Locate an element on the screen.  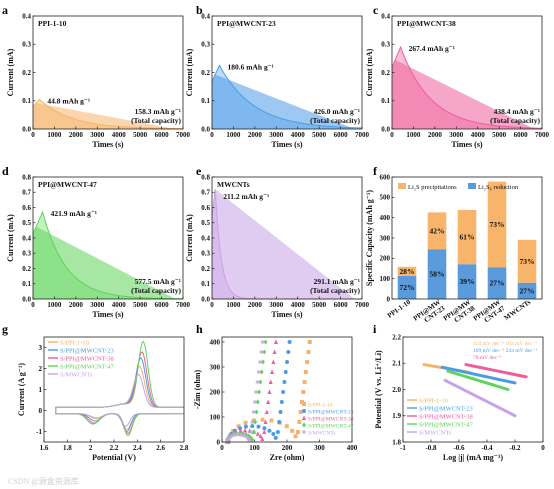
x-tick-label: -0.4 is located at coordinates (487, 448).